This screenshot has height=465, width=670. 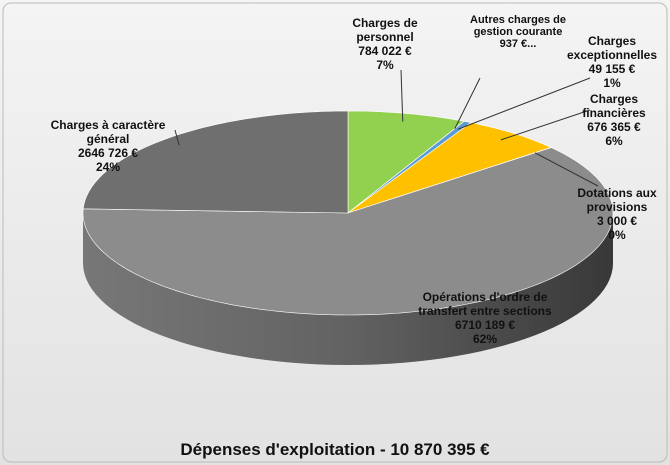 I want to click on slice-name: Charges exceptionnelles, so click(x=612, y=48).